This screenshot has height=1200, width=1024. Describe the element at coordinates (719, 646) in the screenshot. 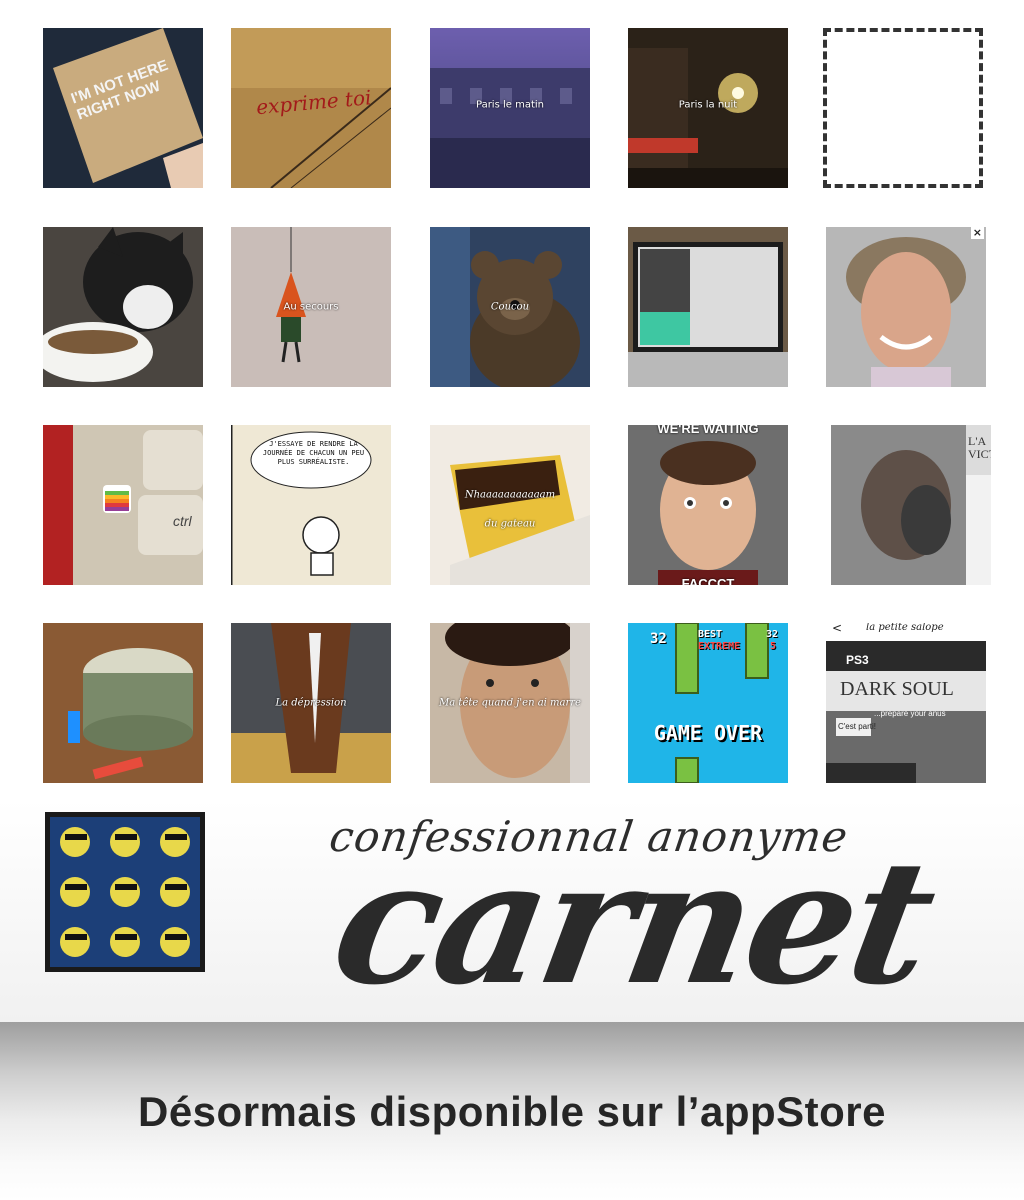

I see `extreme-label: EXTREME` at that location.